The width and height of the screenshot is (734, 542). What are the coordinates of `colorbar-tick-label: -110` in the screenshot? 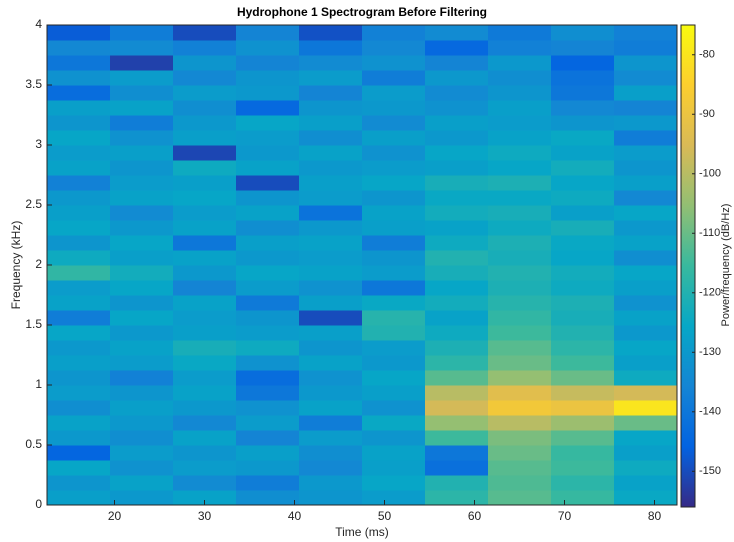 It's located at (709, 233).